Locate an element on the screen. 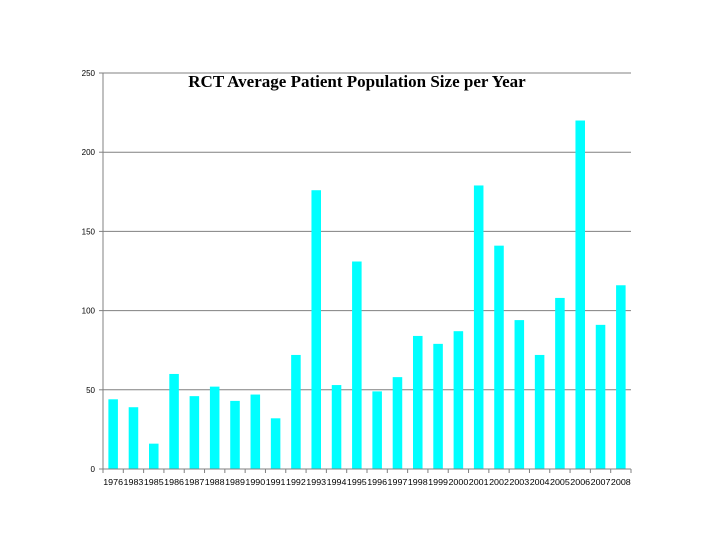 The height and width of the screenshot is (540, 720). x-tick-label: 1986 is located at coordinates (174, 482).